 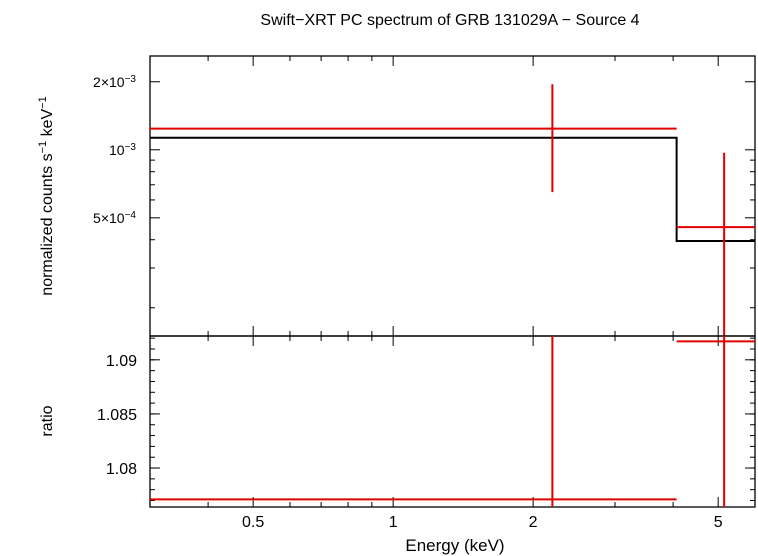 What do you see at coordinates (121, 361) in the screenshot?
I see `y-tick-label: 1.09` at bounding box center [121, 361].